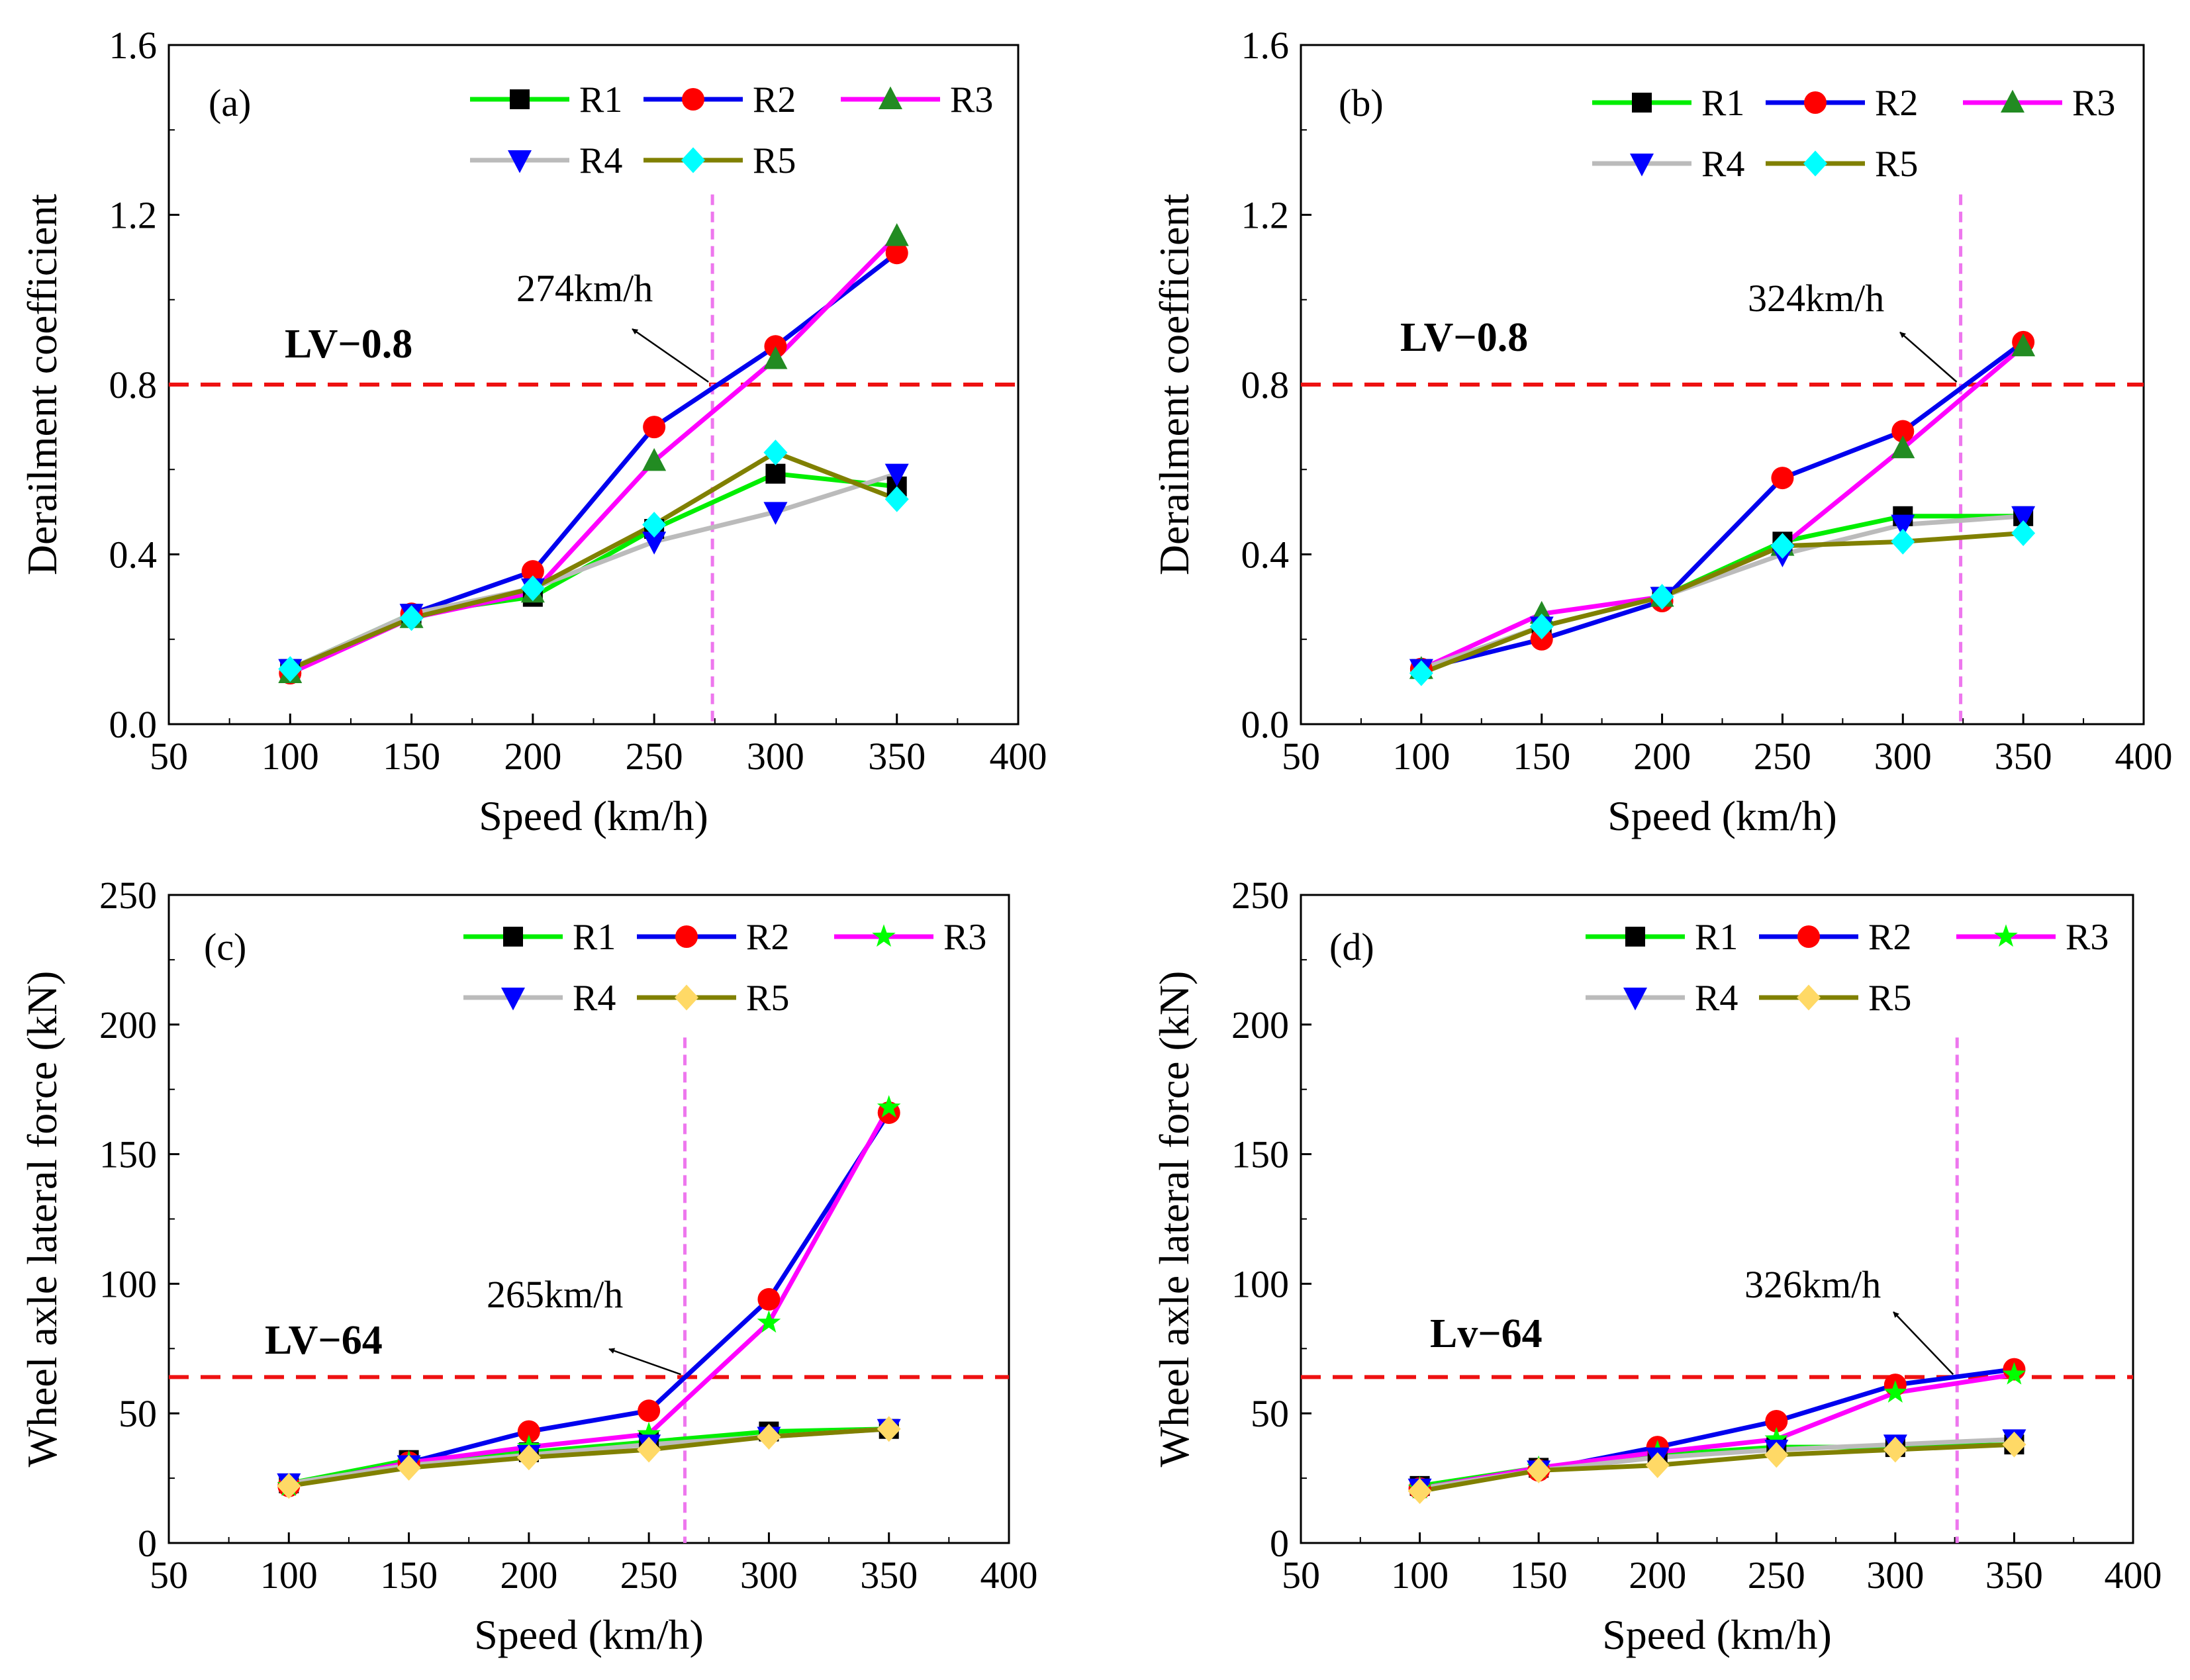 The width and height of the screenshot is (2190, 1680). What do you see at coordinates (964, 937) in the screenshot?
I see `legend-label: R3` at bounding box center [964, 937].